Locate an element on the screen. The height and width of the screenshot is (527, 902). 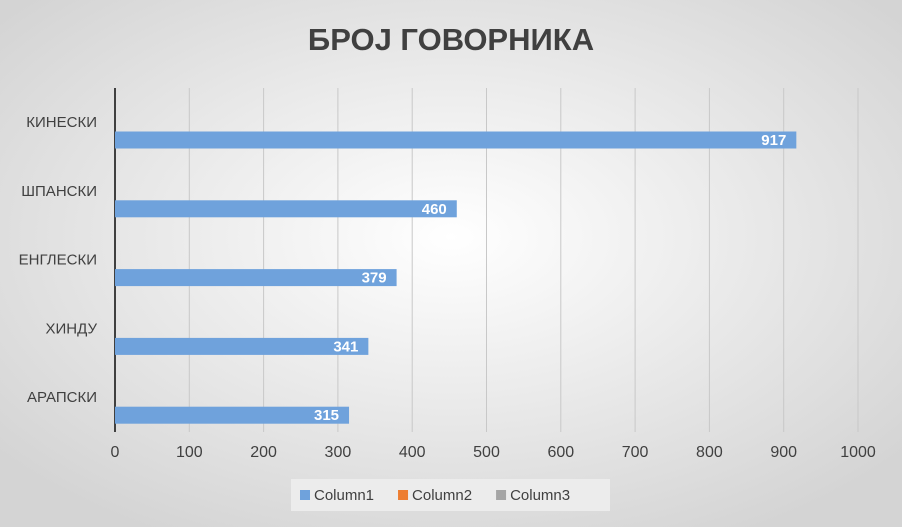
value-label: 917 is located at coordinates (773, 140).